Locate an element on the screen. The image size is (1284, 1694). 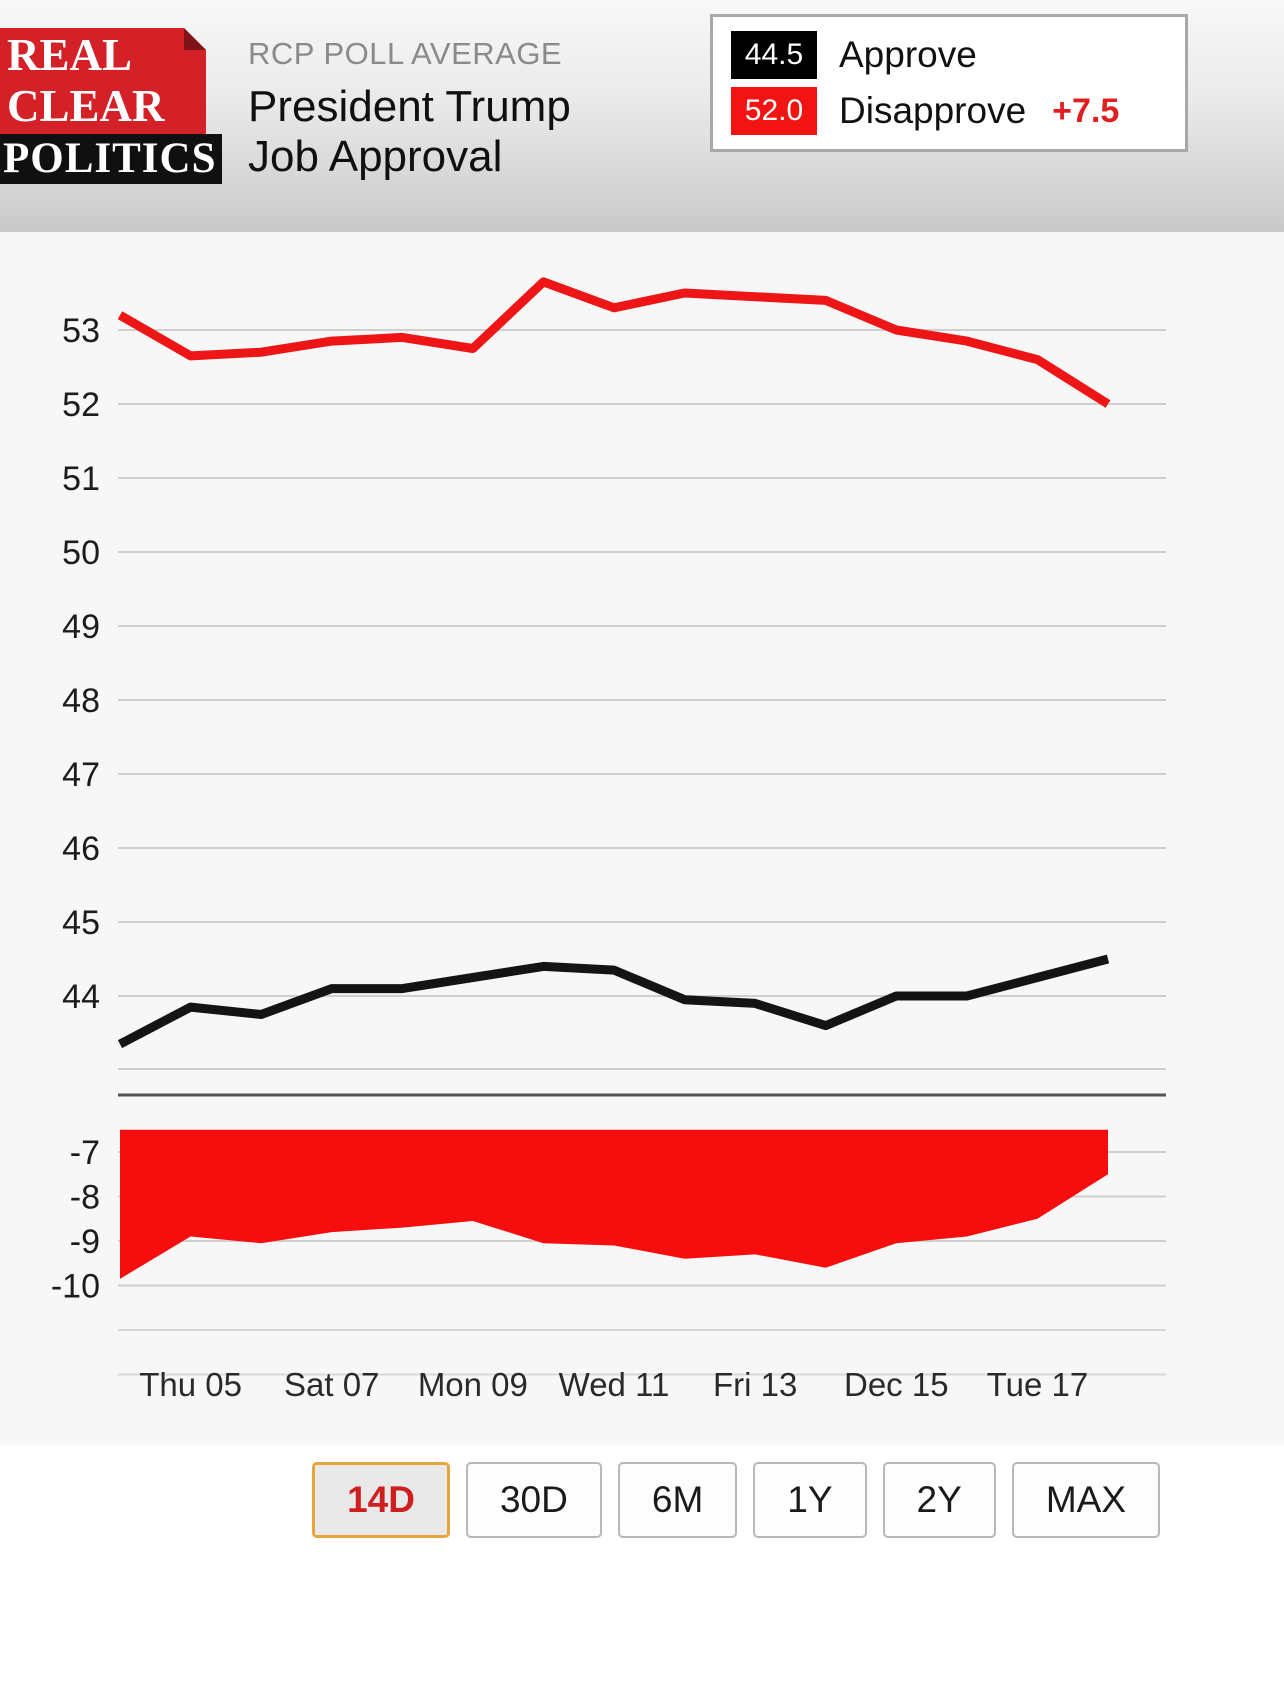
logo-line-clear: CLEAR is located at coordinates (86, 106).